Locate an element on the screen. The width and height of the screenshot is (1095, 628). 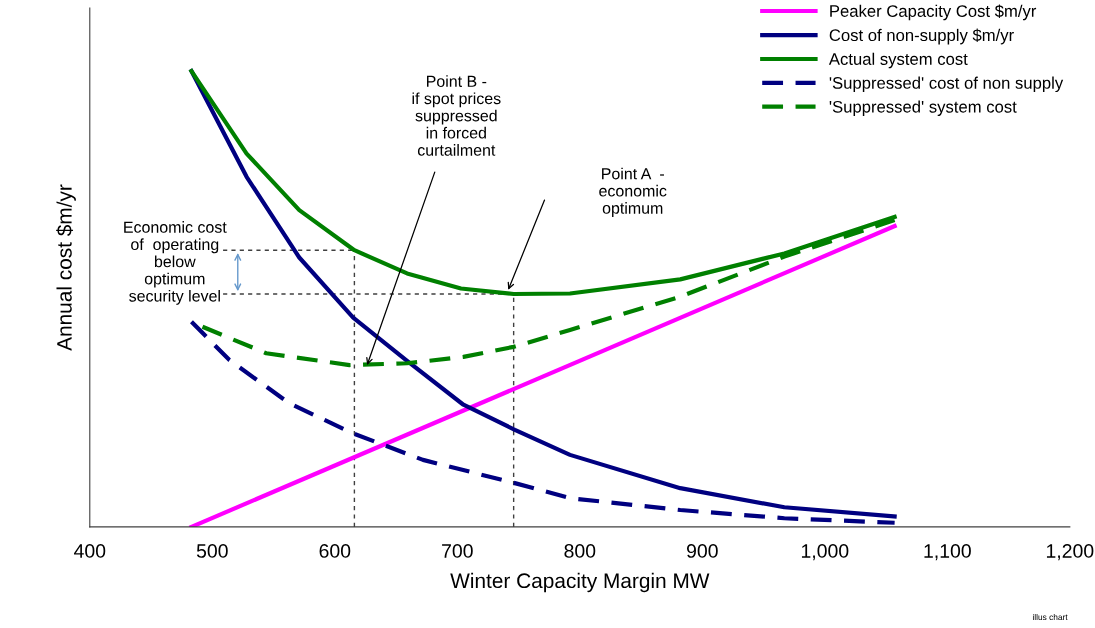
y-axis-title: Annual cost $m/yr is located at coordinates (66, 267).